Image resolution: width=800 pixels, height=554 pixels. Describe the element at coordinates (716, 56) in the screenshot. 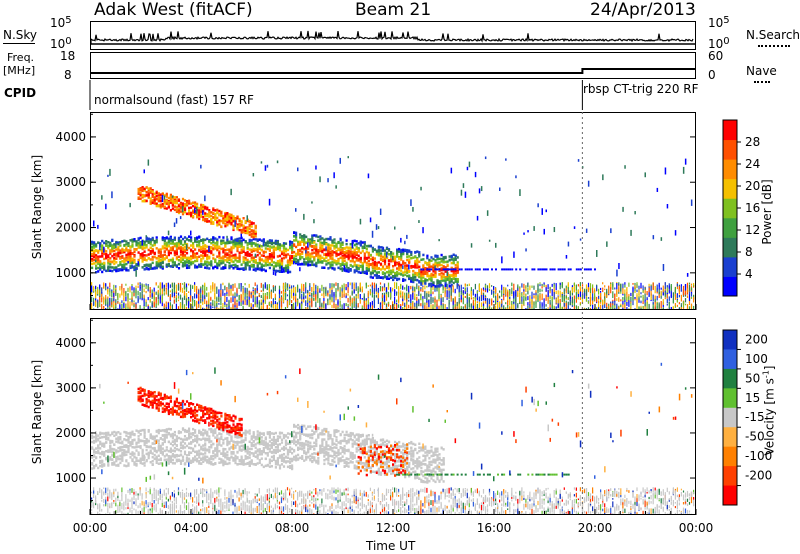

I see `nave-tick-top: 60` at that location.